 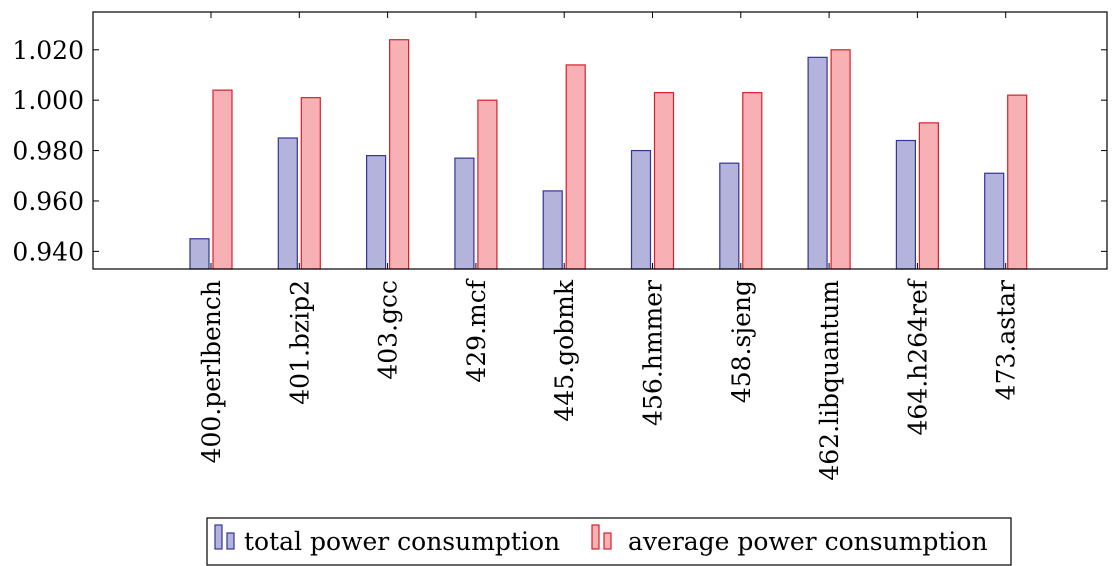 What do you see at coordinates (994, 221) in the screenshot?
I see `bar-series-0-473-astar` at bounding box center [994, 221].